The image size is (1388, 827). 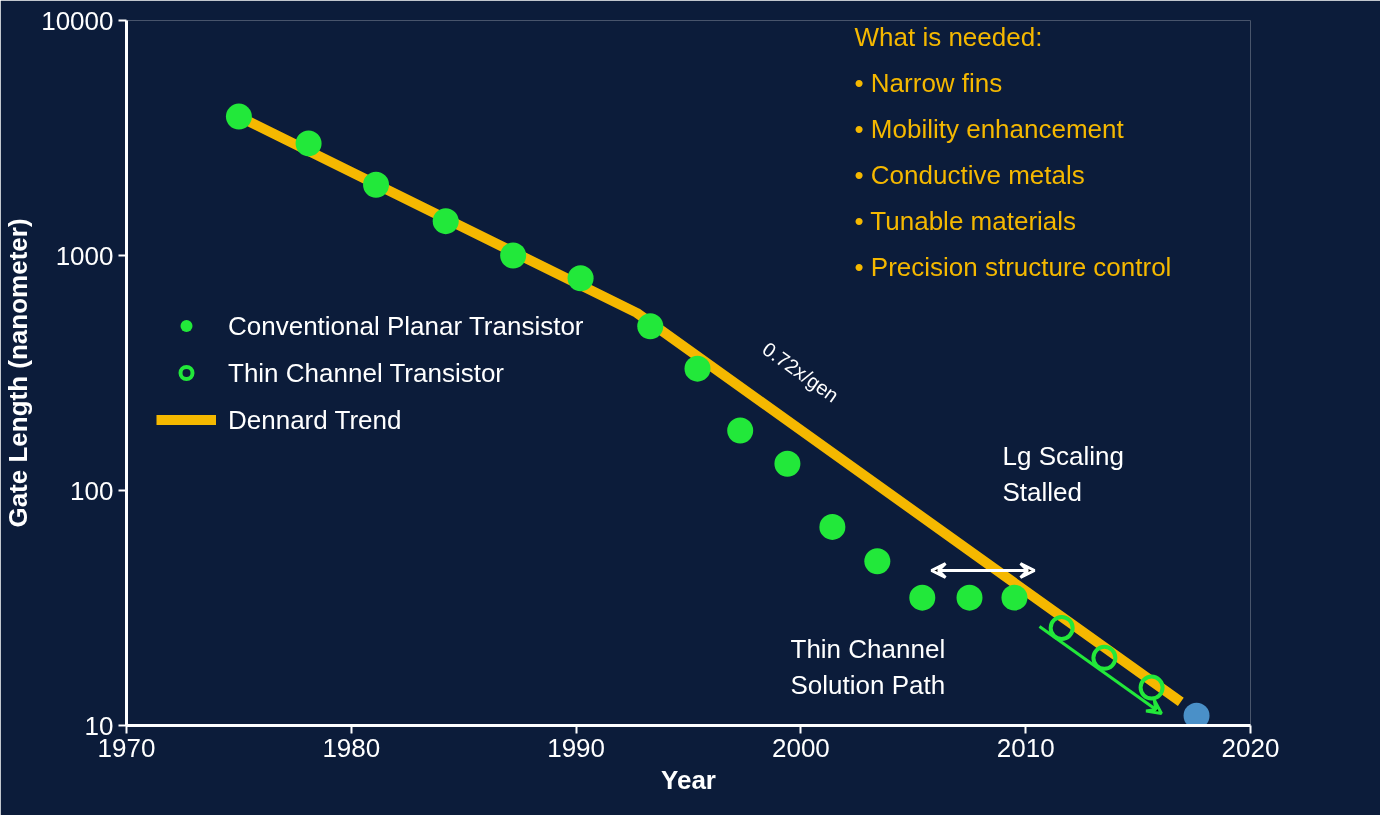 What do you see at coordinates (688, 779) in the screenshot?
I see `x-axis-title: Year` at bounding box center [688, 779].